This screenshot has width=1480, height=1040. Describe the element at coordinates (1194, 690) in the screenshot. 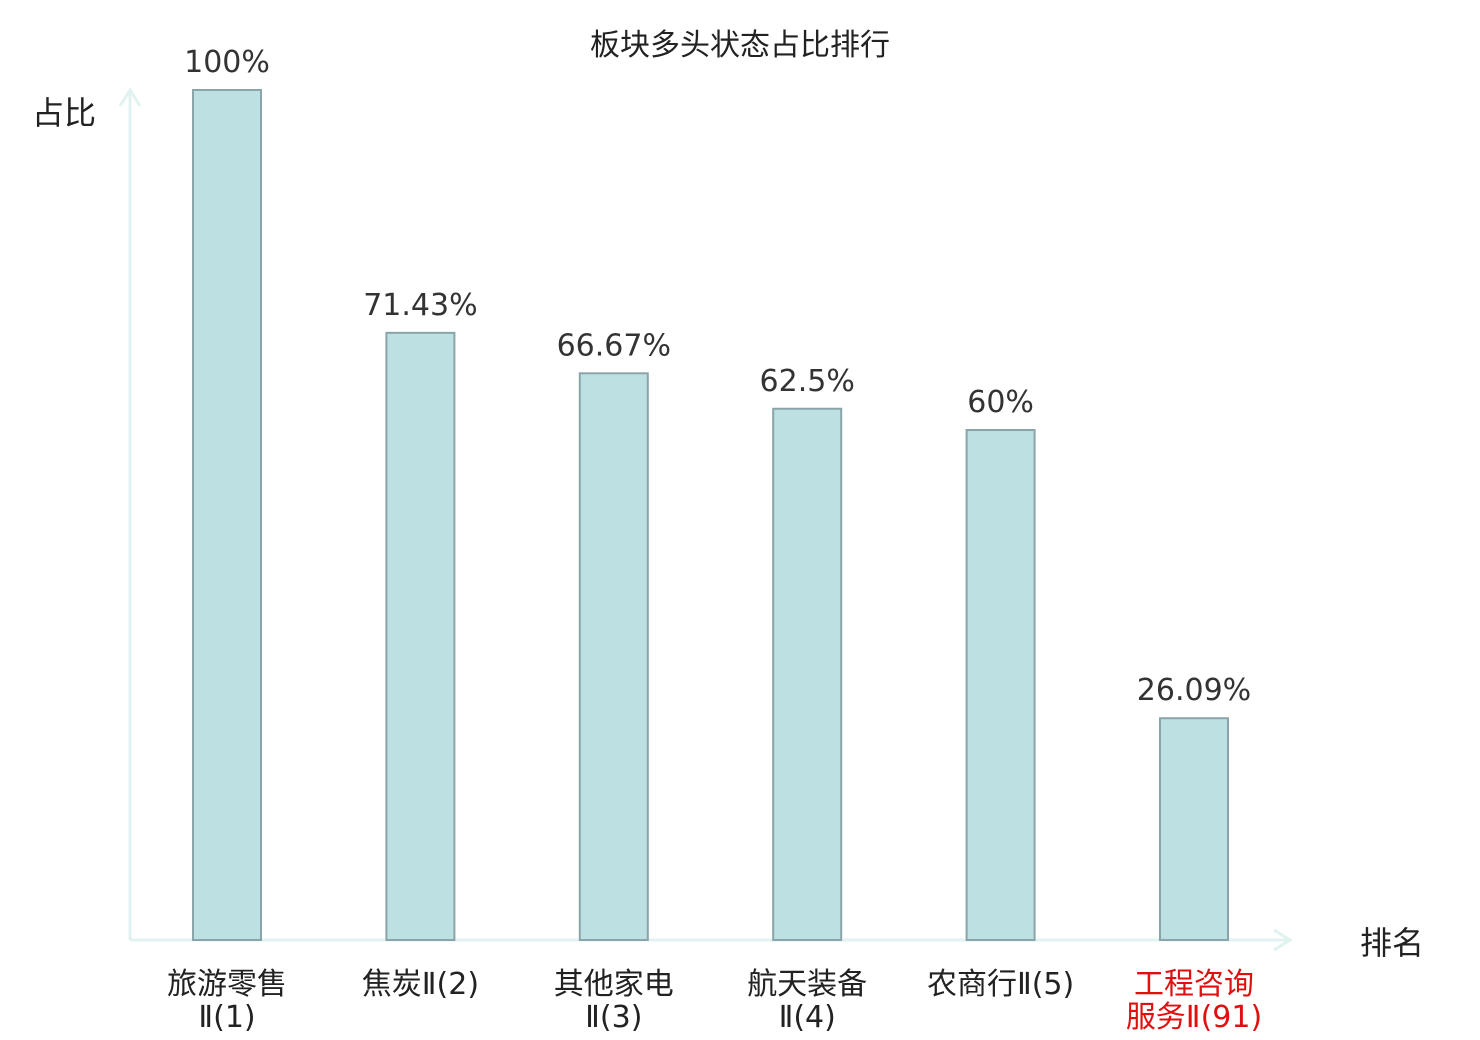

I see `data-label: 26.09%` at that location.